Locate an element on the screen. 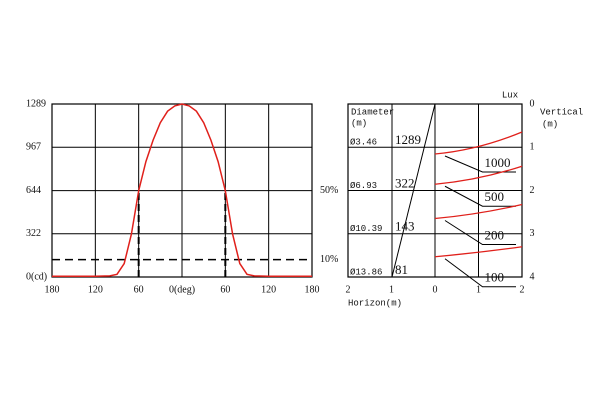 This screenshot has height=400, width=600. isolux-label: 1000 is located at coordinates (498, 162).